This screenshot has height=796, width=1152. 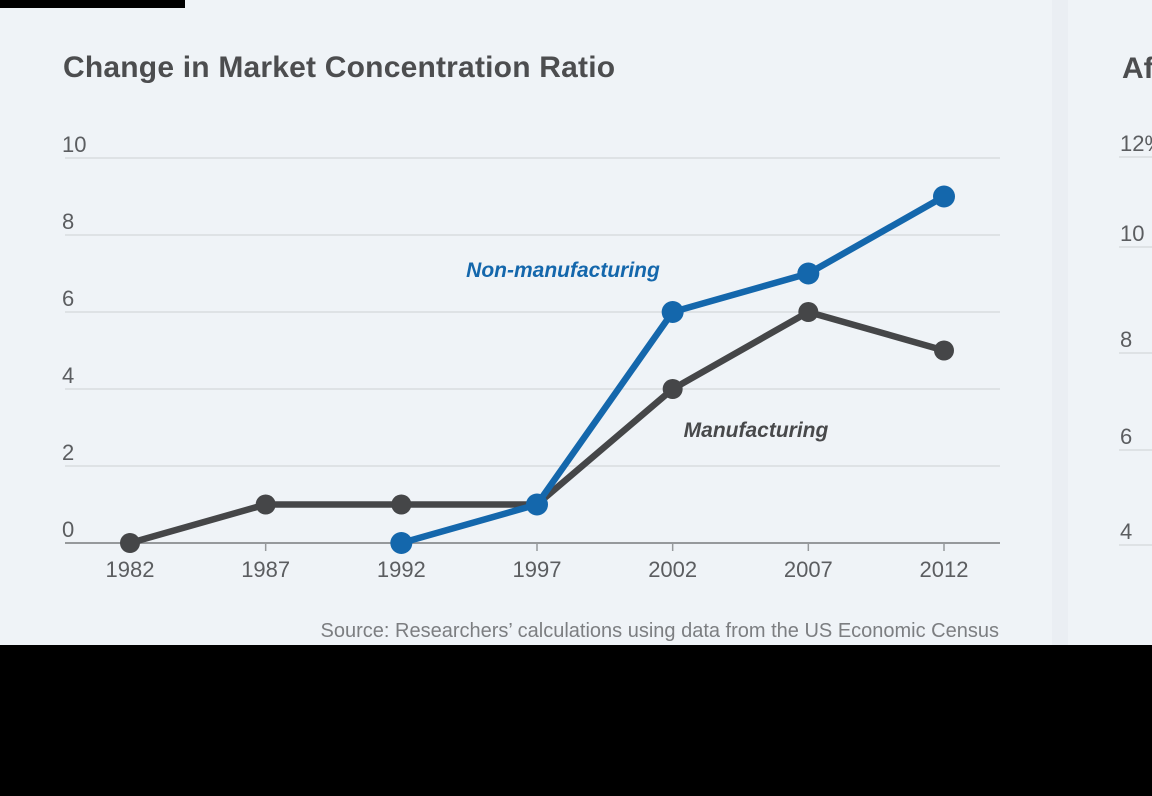 What do you see at coordinates (92, 4) in the screenshot?
I see `top-black-bar` at bounding box center [92, 4].